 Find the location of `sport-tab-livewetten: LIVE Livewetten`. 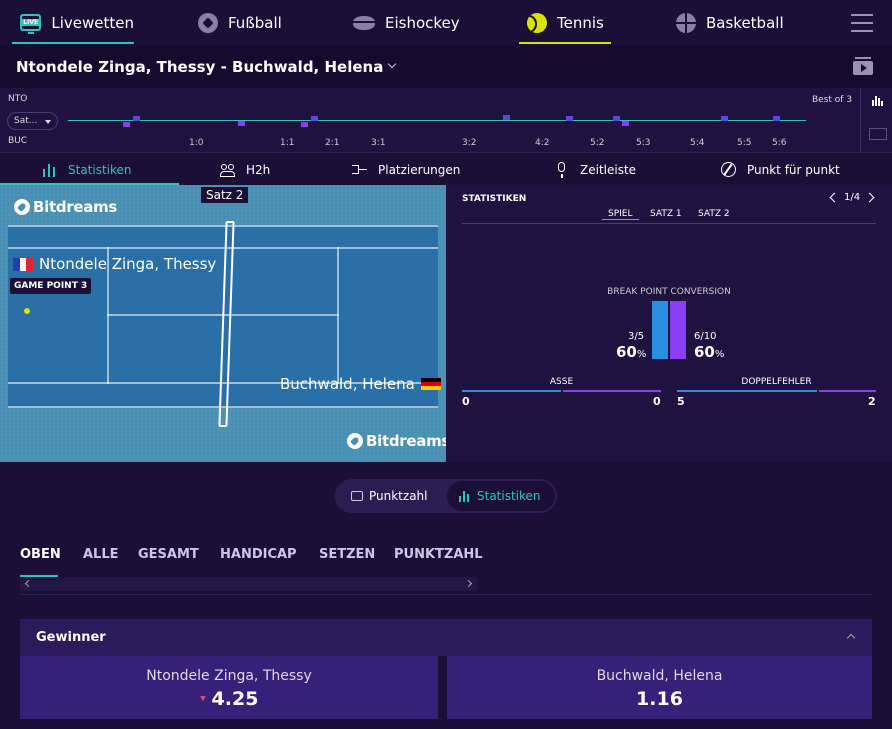

sport-tab-livewetten: LIVE Livewetten is located at coordinates (73, 22).